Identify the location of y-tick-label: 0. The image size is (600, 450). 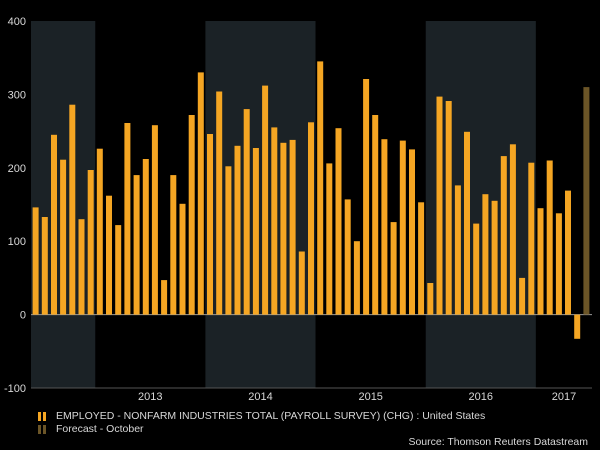
(23, 316).